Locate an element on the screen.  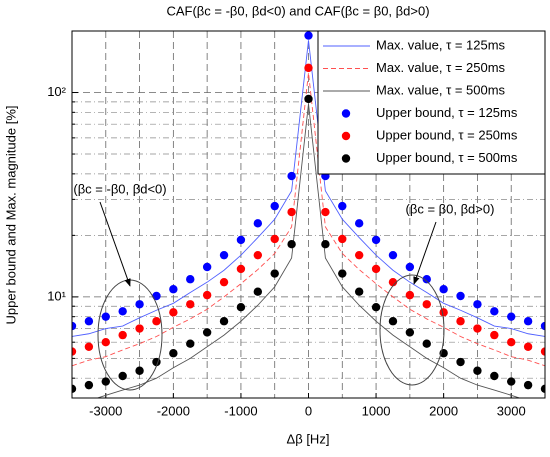
y-tick-label: 10¹ is located at coordinates (56, 295).